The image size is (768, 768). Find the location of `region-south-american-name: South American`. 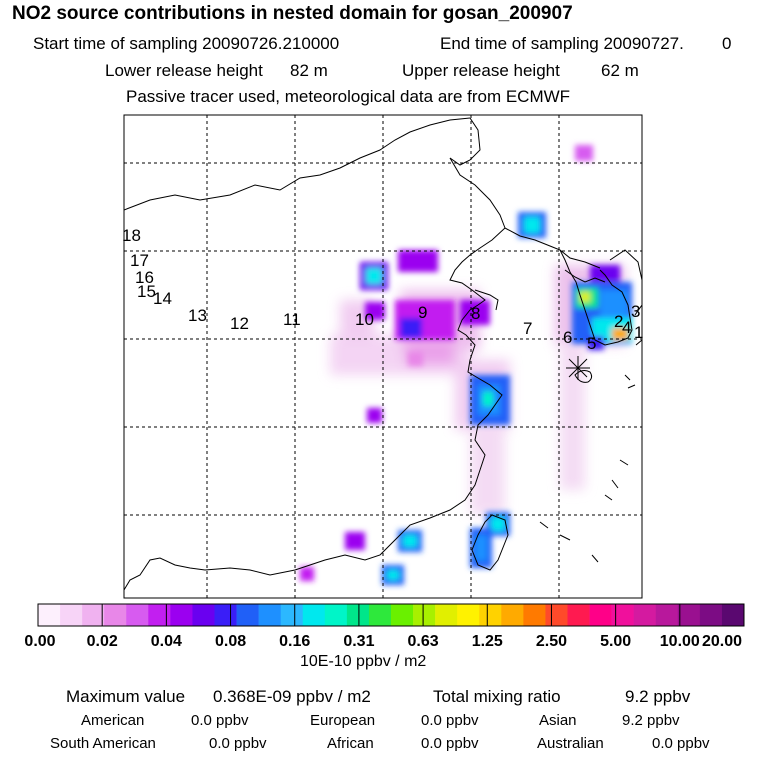

region-south-american-name: South American is located at coordinates (103, 743).